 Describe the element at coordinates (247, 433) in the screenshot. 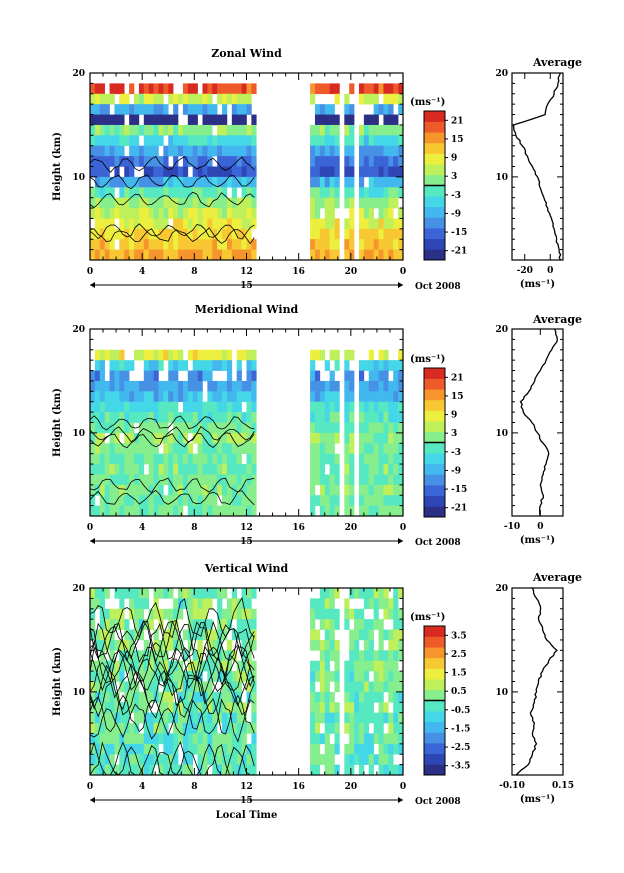

I see `heatmap-cells` at that location.